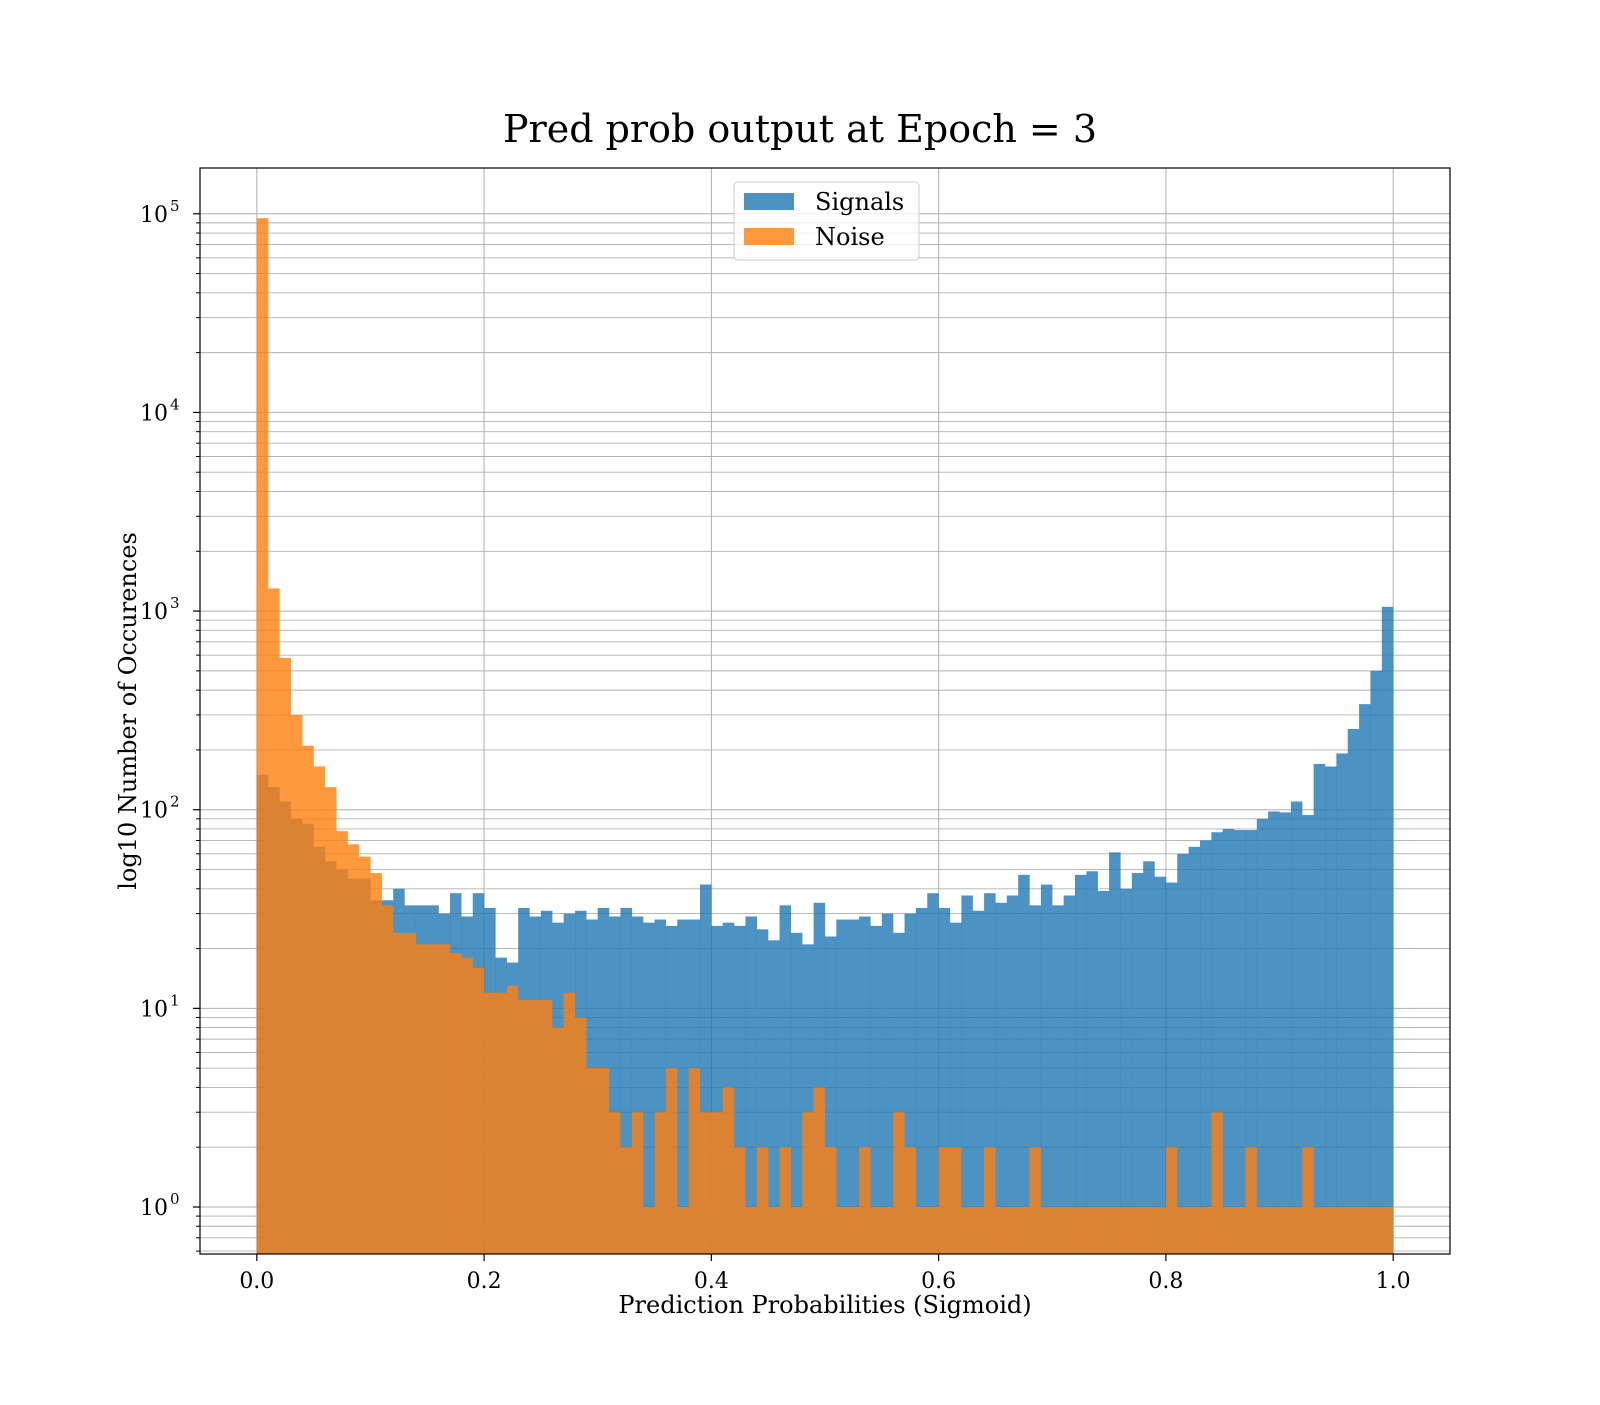  I want to click on x-tick-label: 0.2, so click(484, 1281).